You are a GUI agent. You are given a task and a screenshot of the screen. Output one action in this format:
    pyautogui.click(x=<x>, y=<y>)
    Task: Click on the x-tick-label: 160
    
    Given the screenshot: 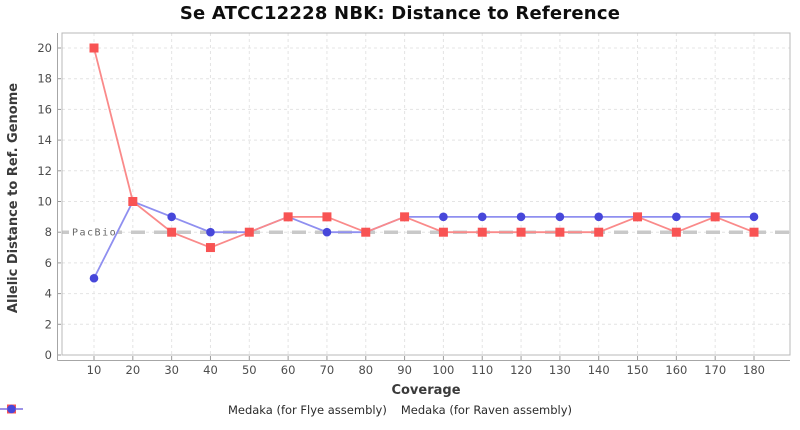 What is the action you would take?
    pyautogui.click(x=676, y=370)
    